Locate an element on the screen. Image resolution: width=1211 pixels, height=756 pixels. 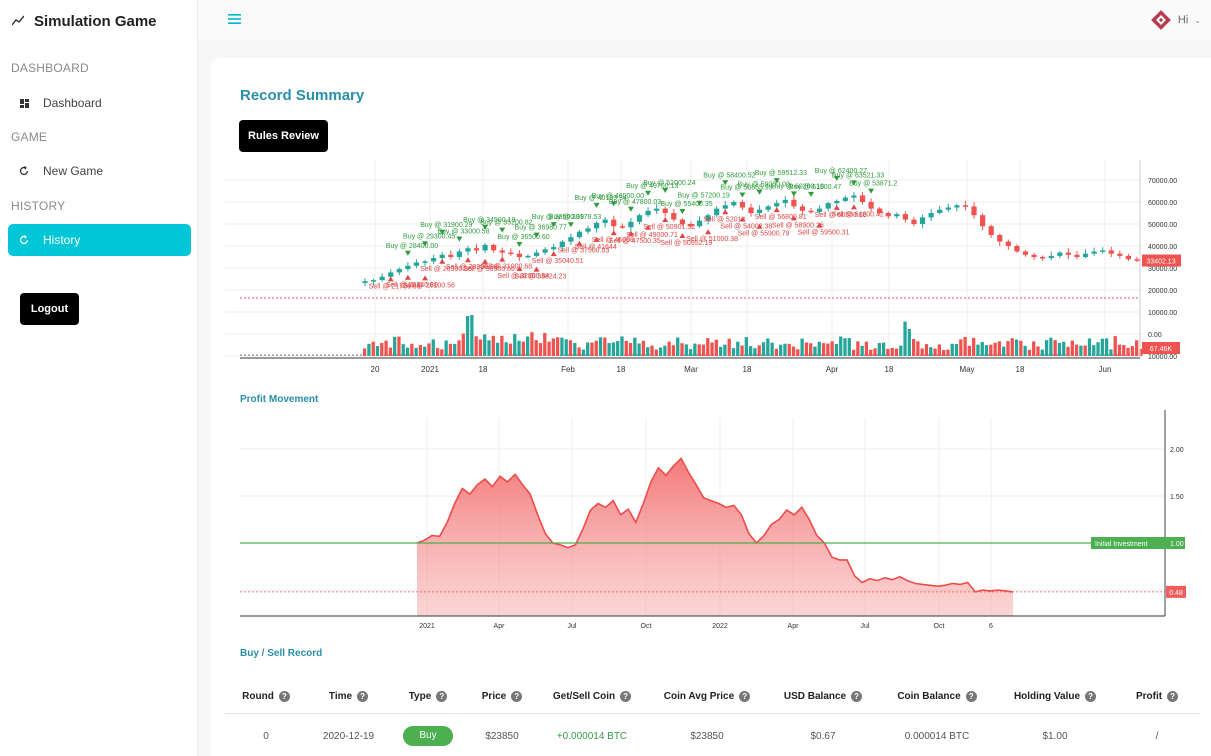
initial-investment-label: Initial Investment is located at coordinates (1121, 544).